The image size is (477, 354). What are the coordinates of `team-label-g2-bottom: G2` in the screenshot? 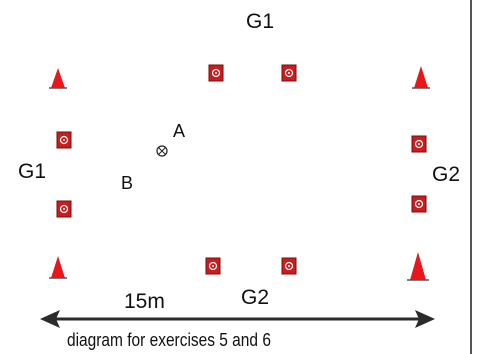 It's located at (255, 297).